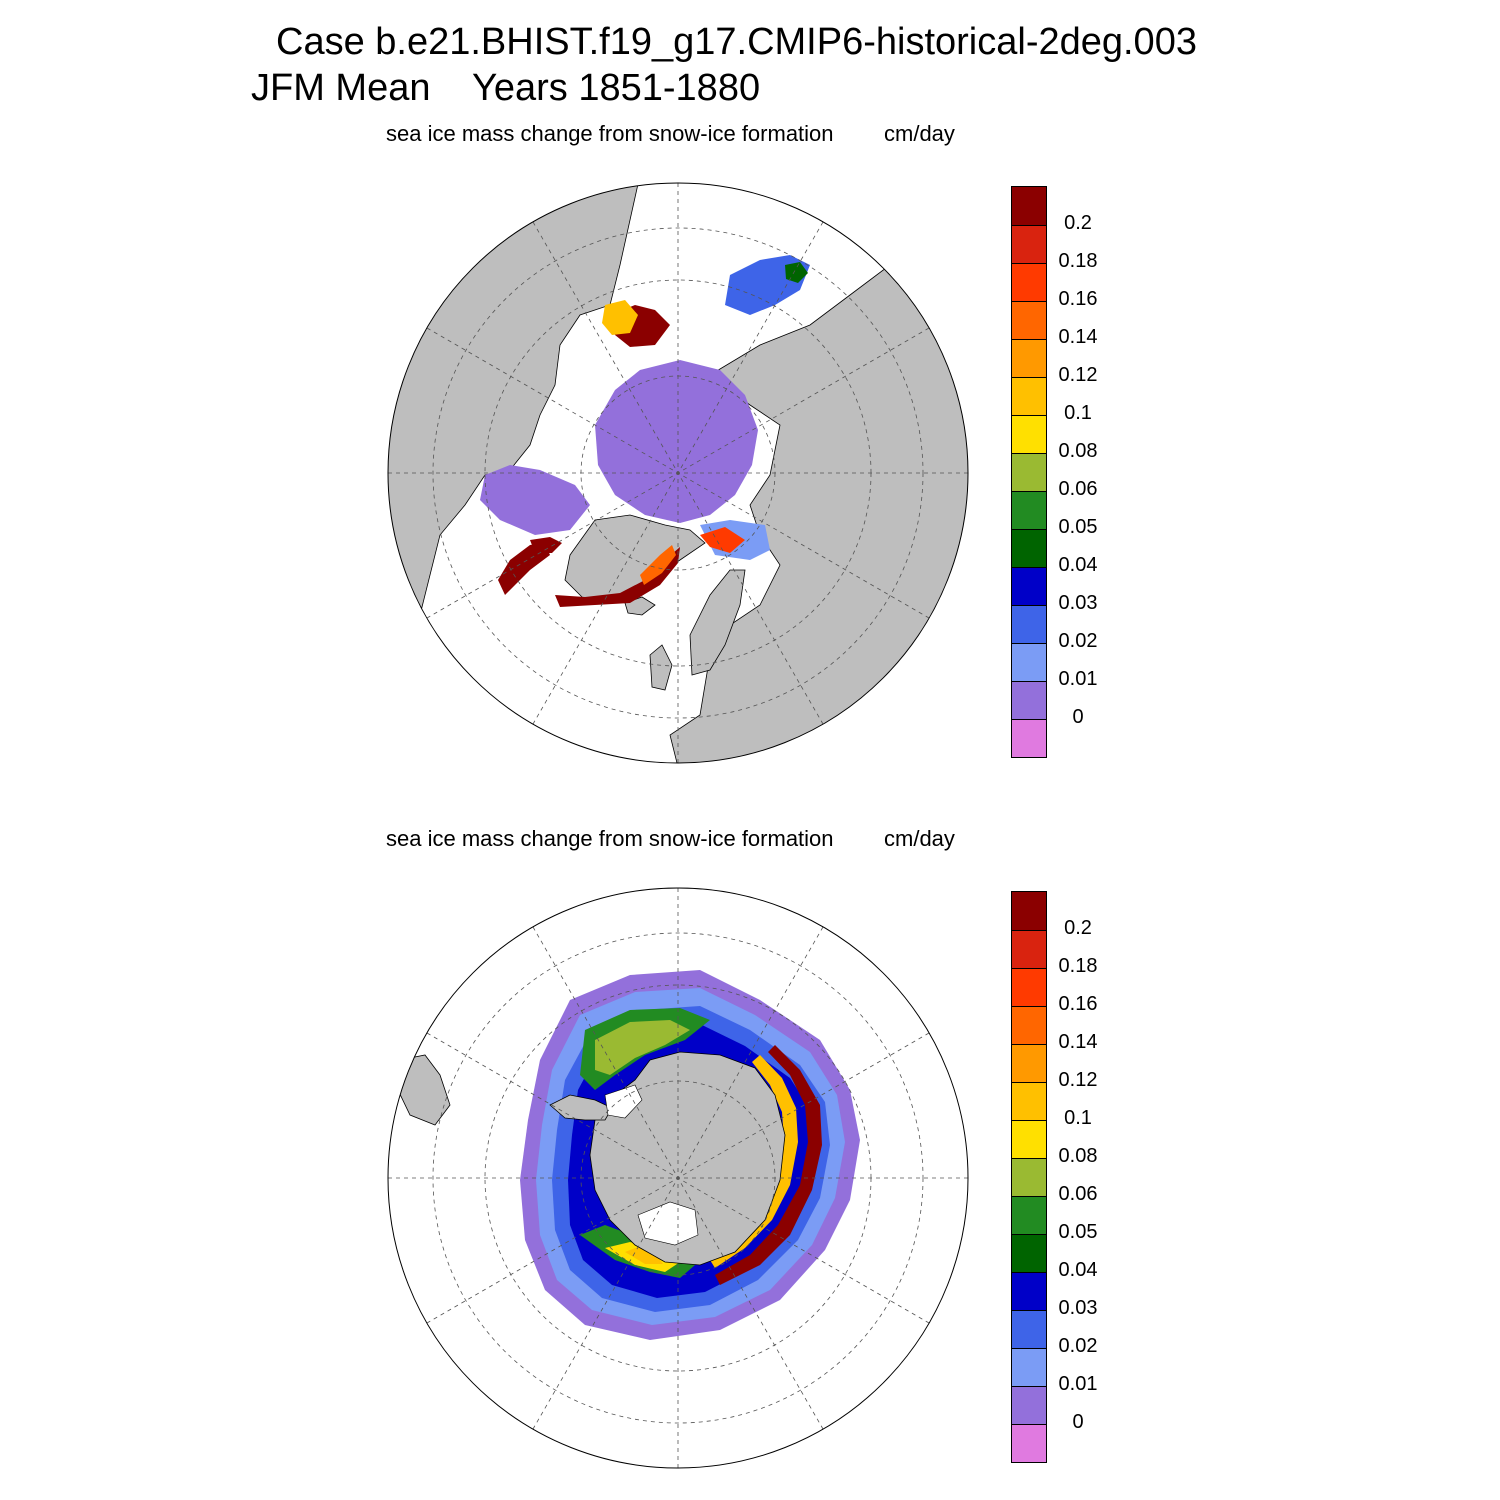 Image resolution: width=1500 pixels, height=1500 pixels. Describe the element at coordinates (1078, 223) in the screenshot. I see `north-colorbar-tick-label: 0.2` at that location.